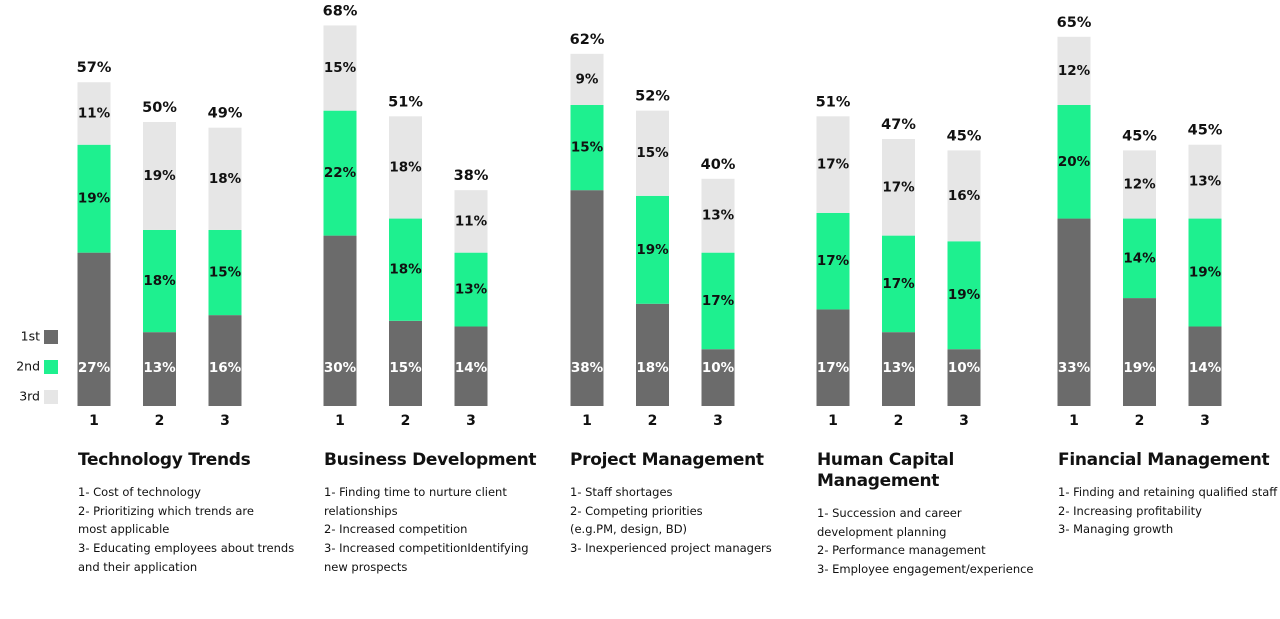 This screenshot has width=1280, height=619. I want to click on description-line: 1- Cost of technology, so click(139, 492).